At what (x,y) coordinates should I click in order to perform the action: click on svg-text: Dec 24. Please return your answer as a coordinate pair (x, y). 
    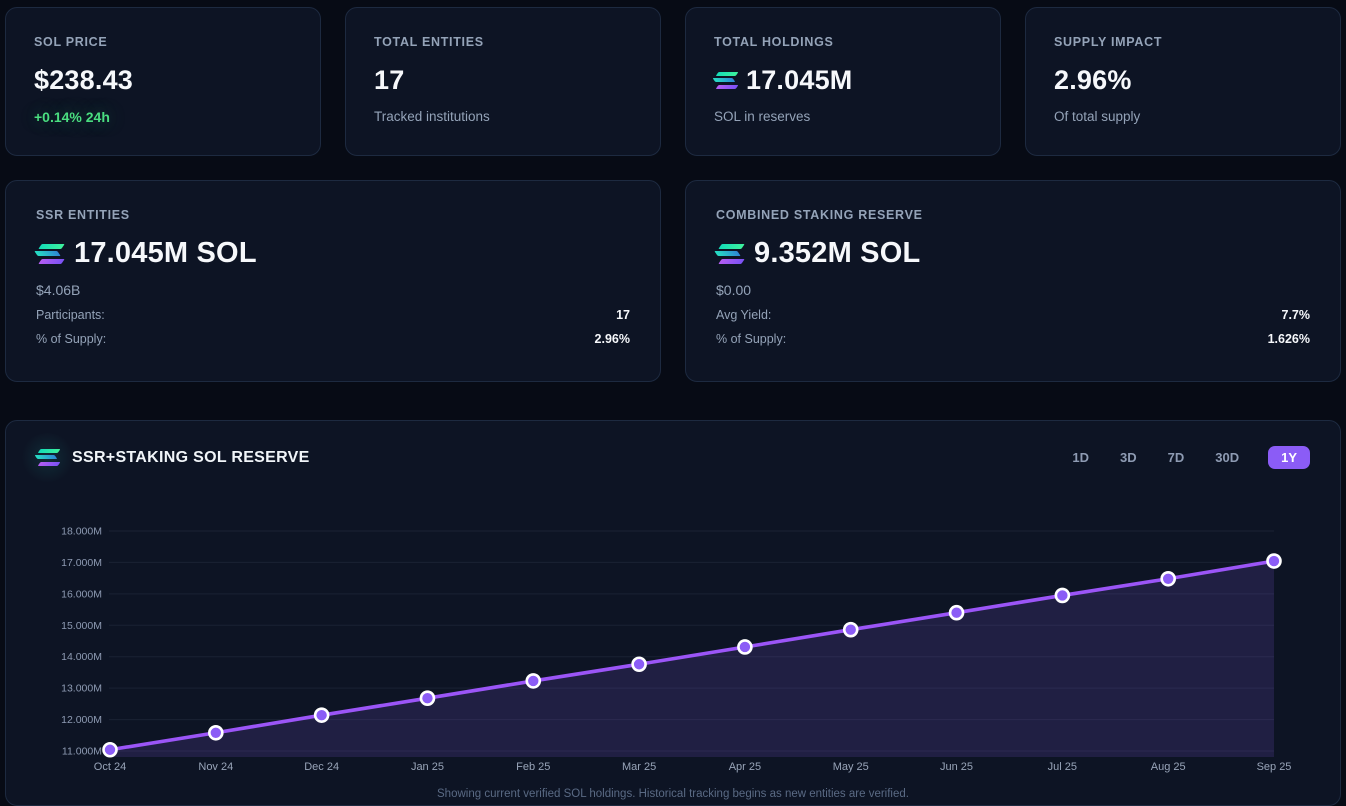
    Looking at the image, I should click on (321, 767).